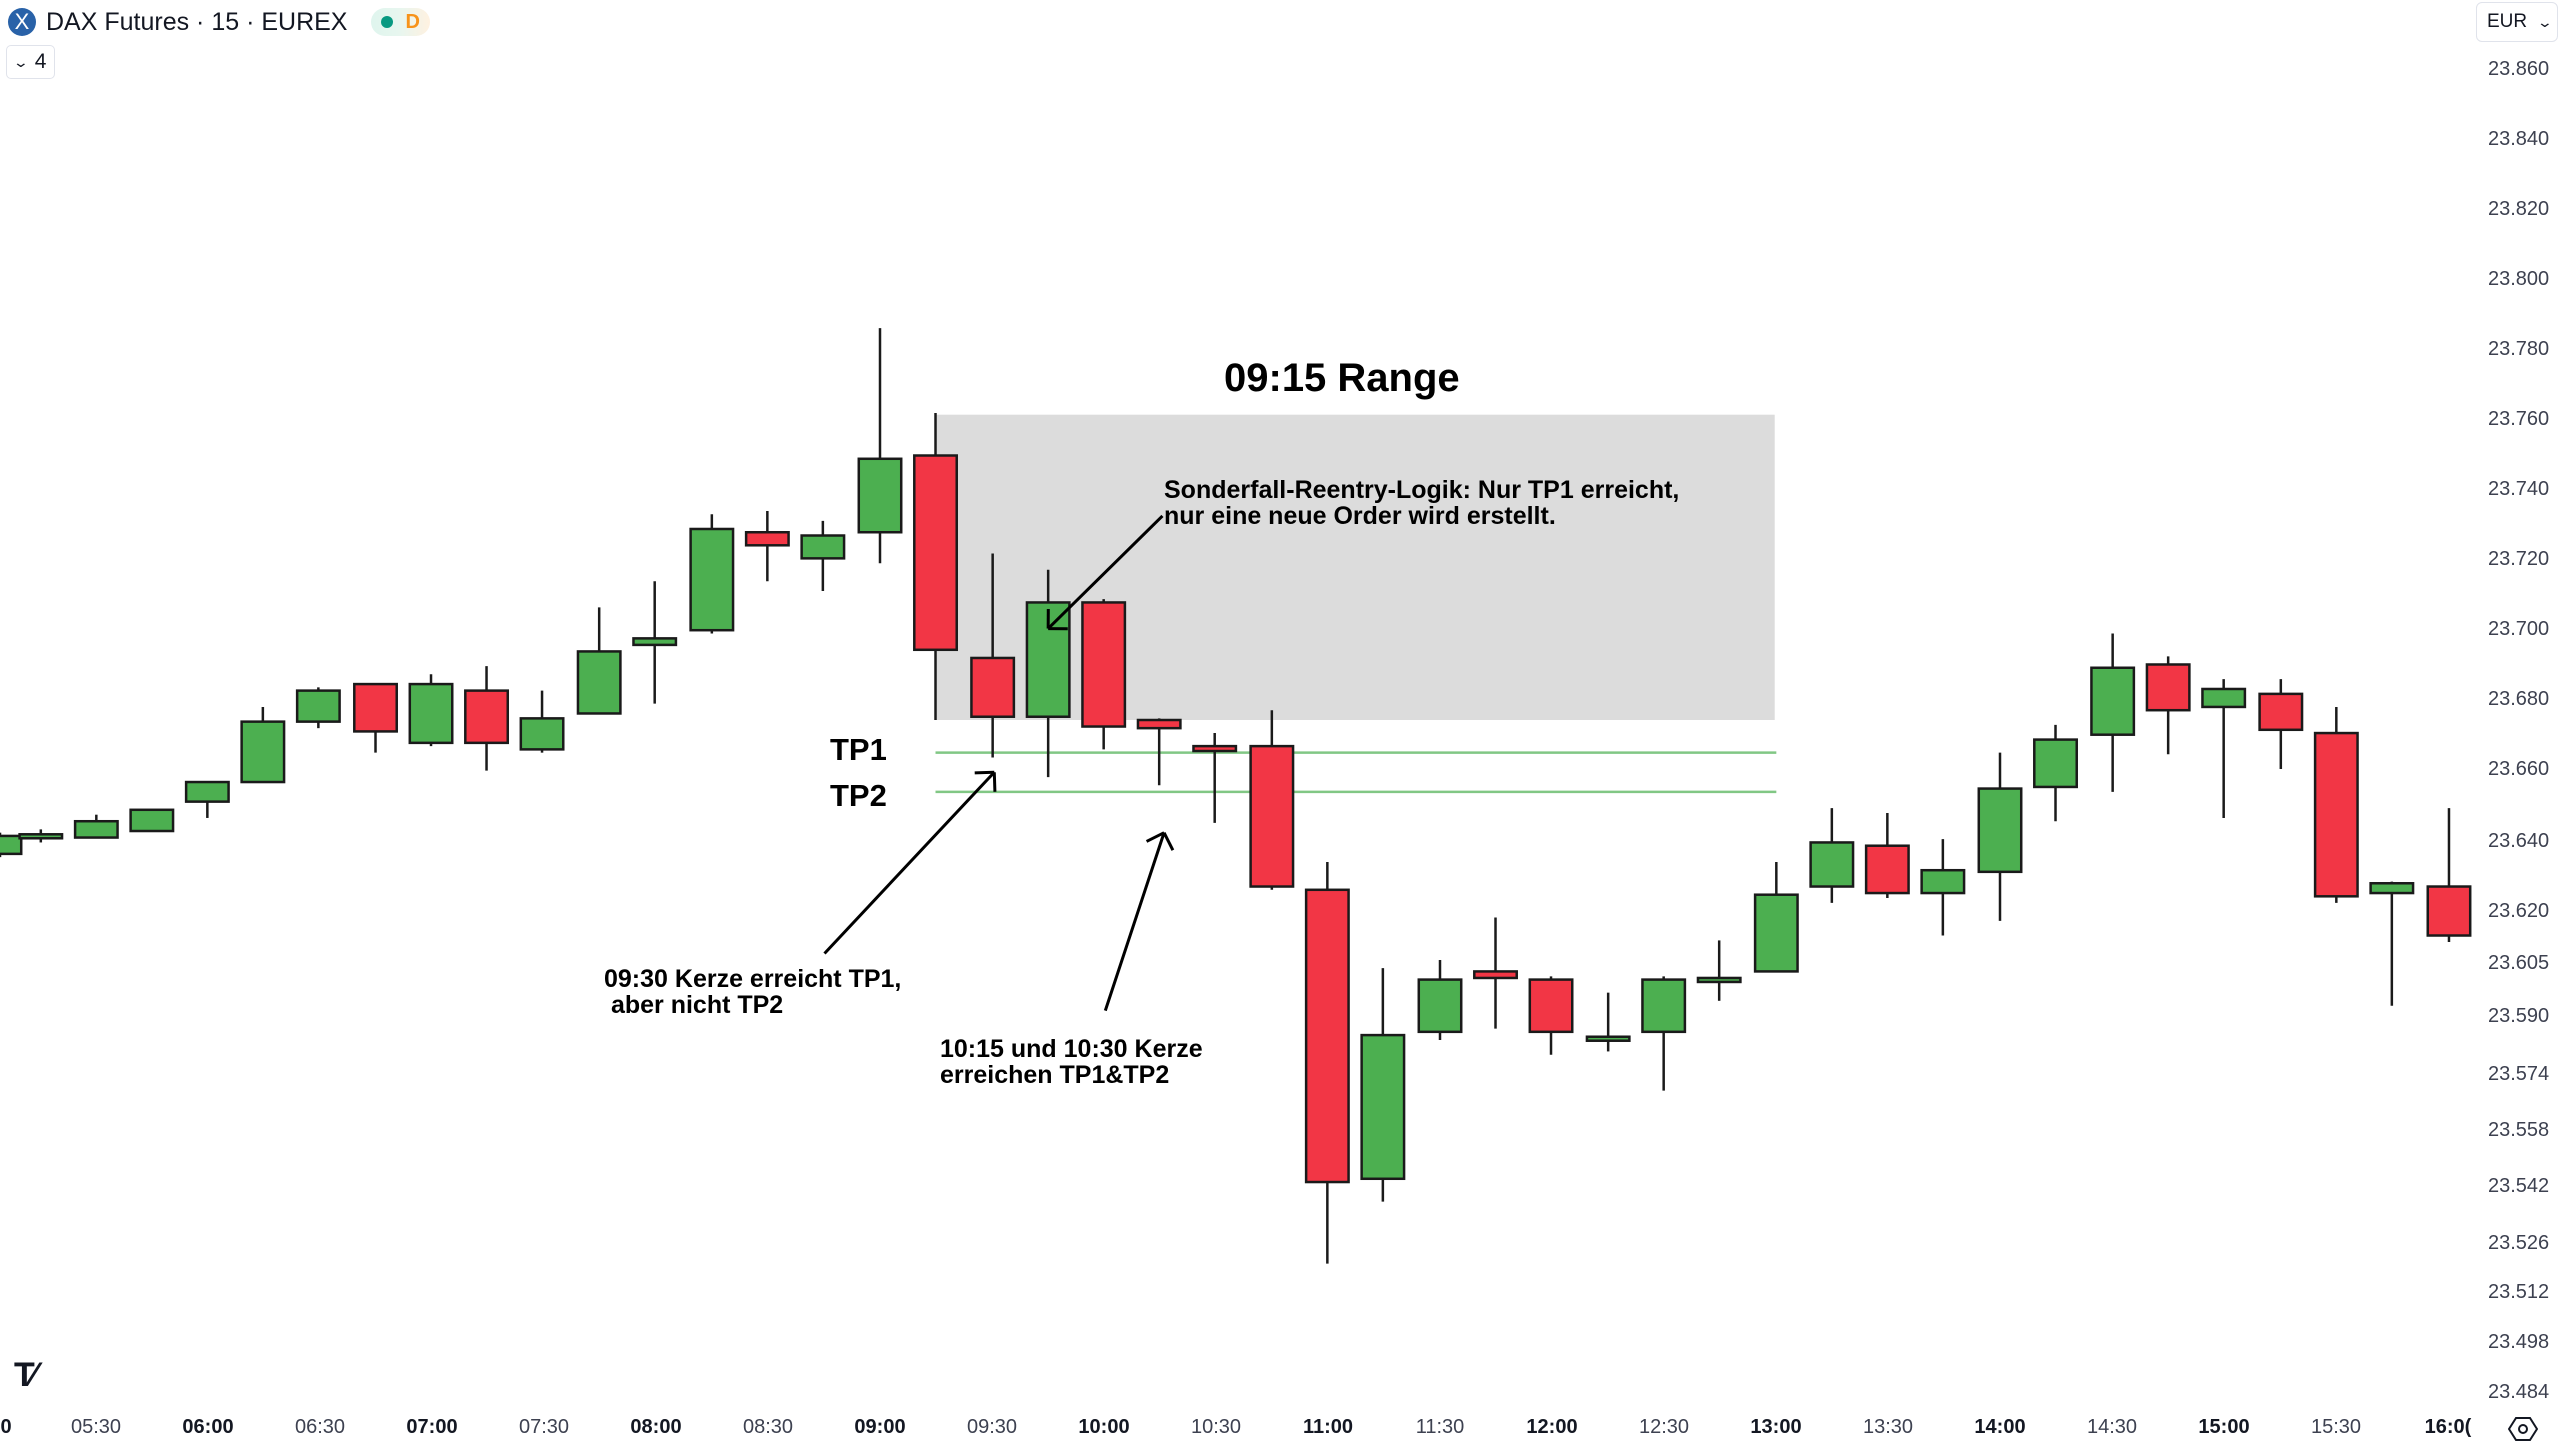 The height and width of the screenshot is (1444, 2560). Describe the element at coordinates (6, 1427) in the screenshot. I see `time-label: 0` at that location.